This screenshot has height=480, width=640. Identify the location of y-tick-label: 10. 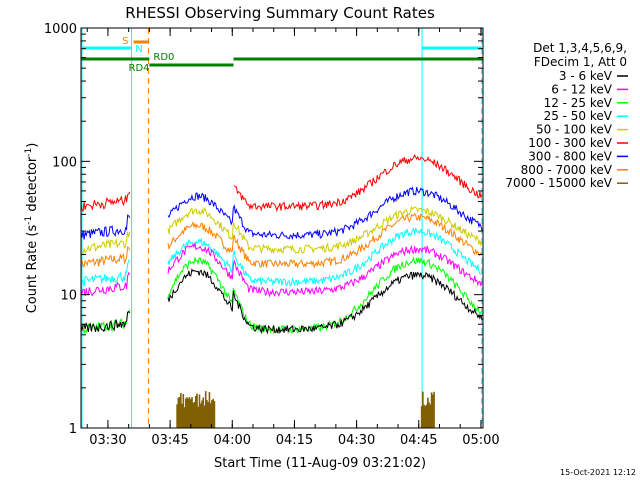
(68, 296).